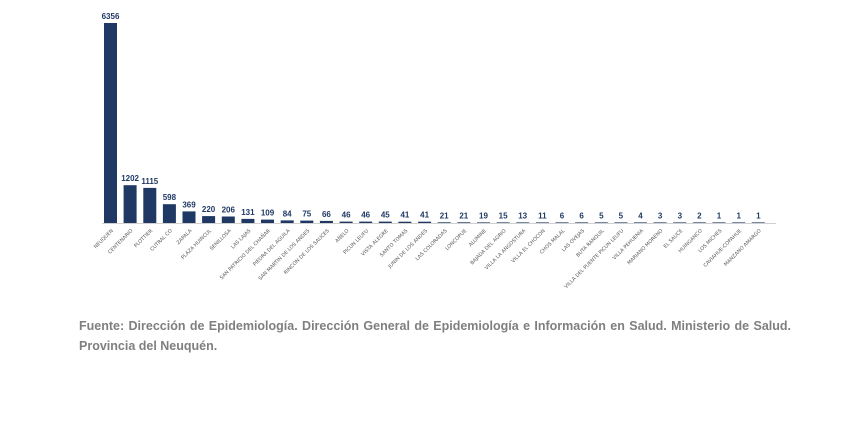 The width and height of the screenshot is (857, 423). Describe the element at coordinates (743, 248) in the screenshot. I see `category-label-manzano-amargo: MANZANO AMARGO` at that location.